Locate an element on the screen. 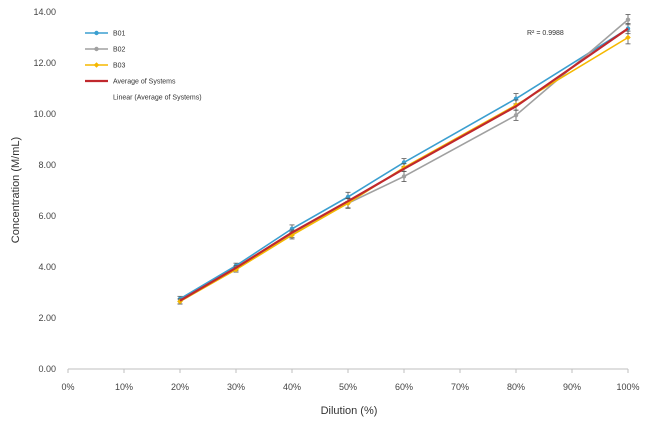  y-tick-label: 0.00 is located at coordinates (47, 369).